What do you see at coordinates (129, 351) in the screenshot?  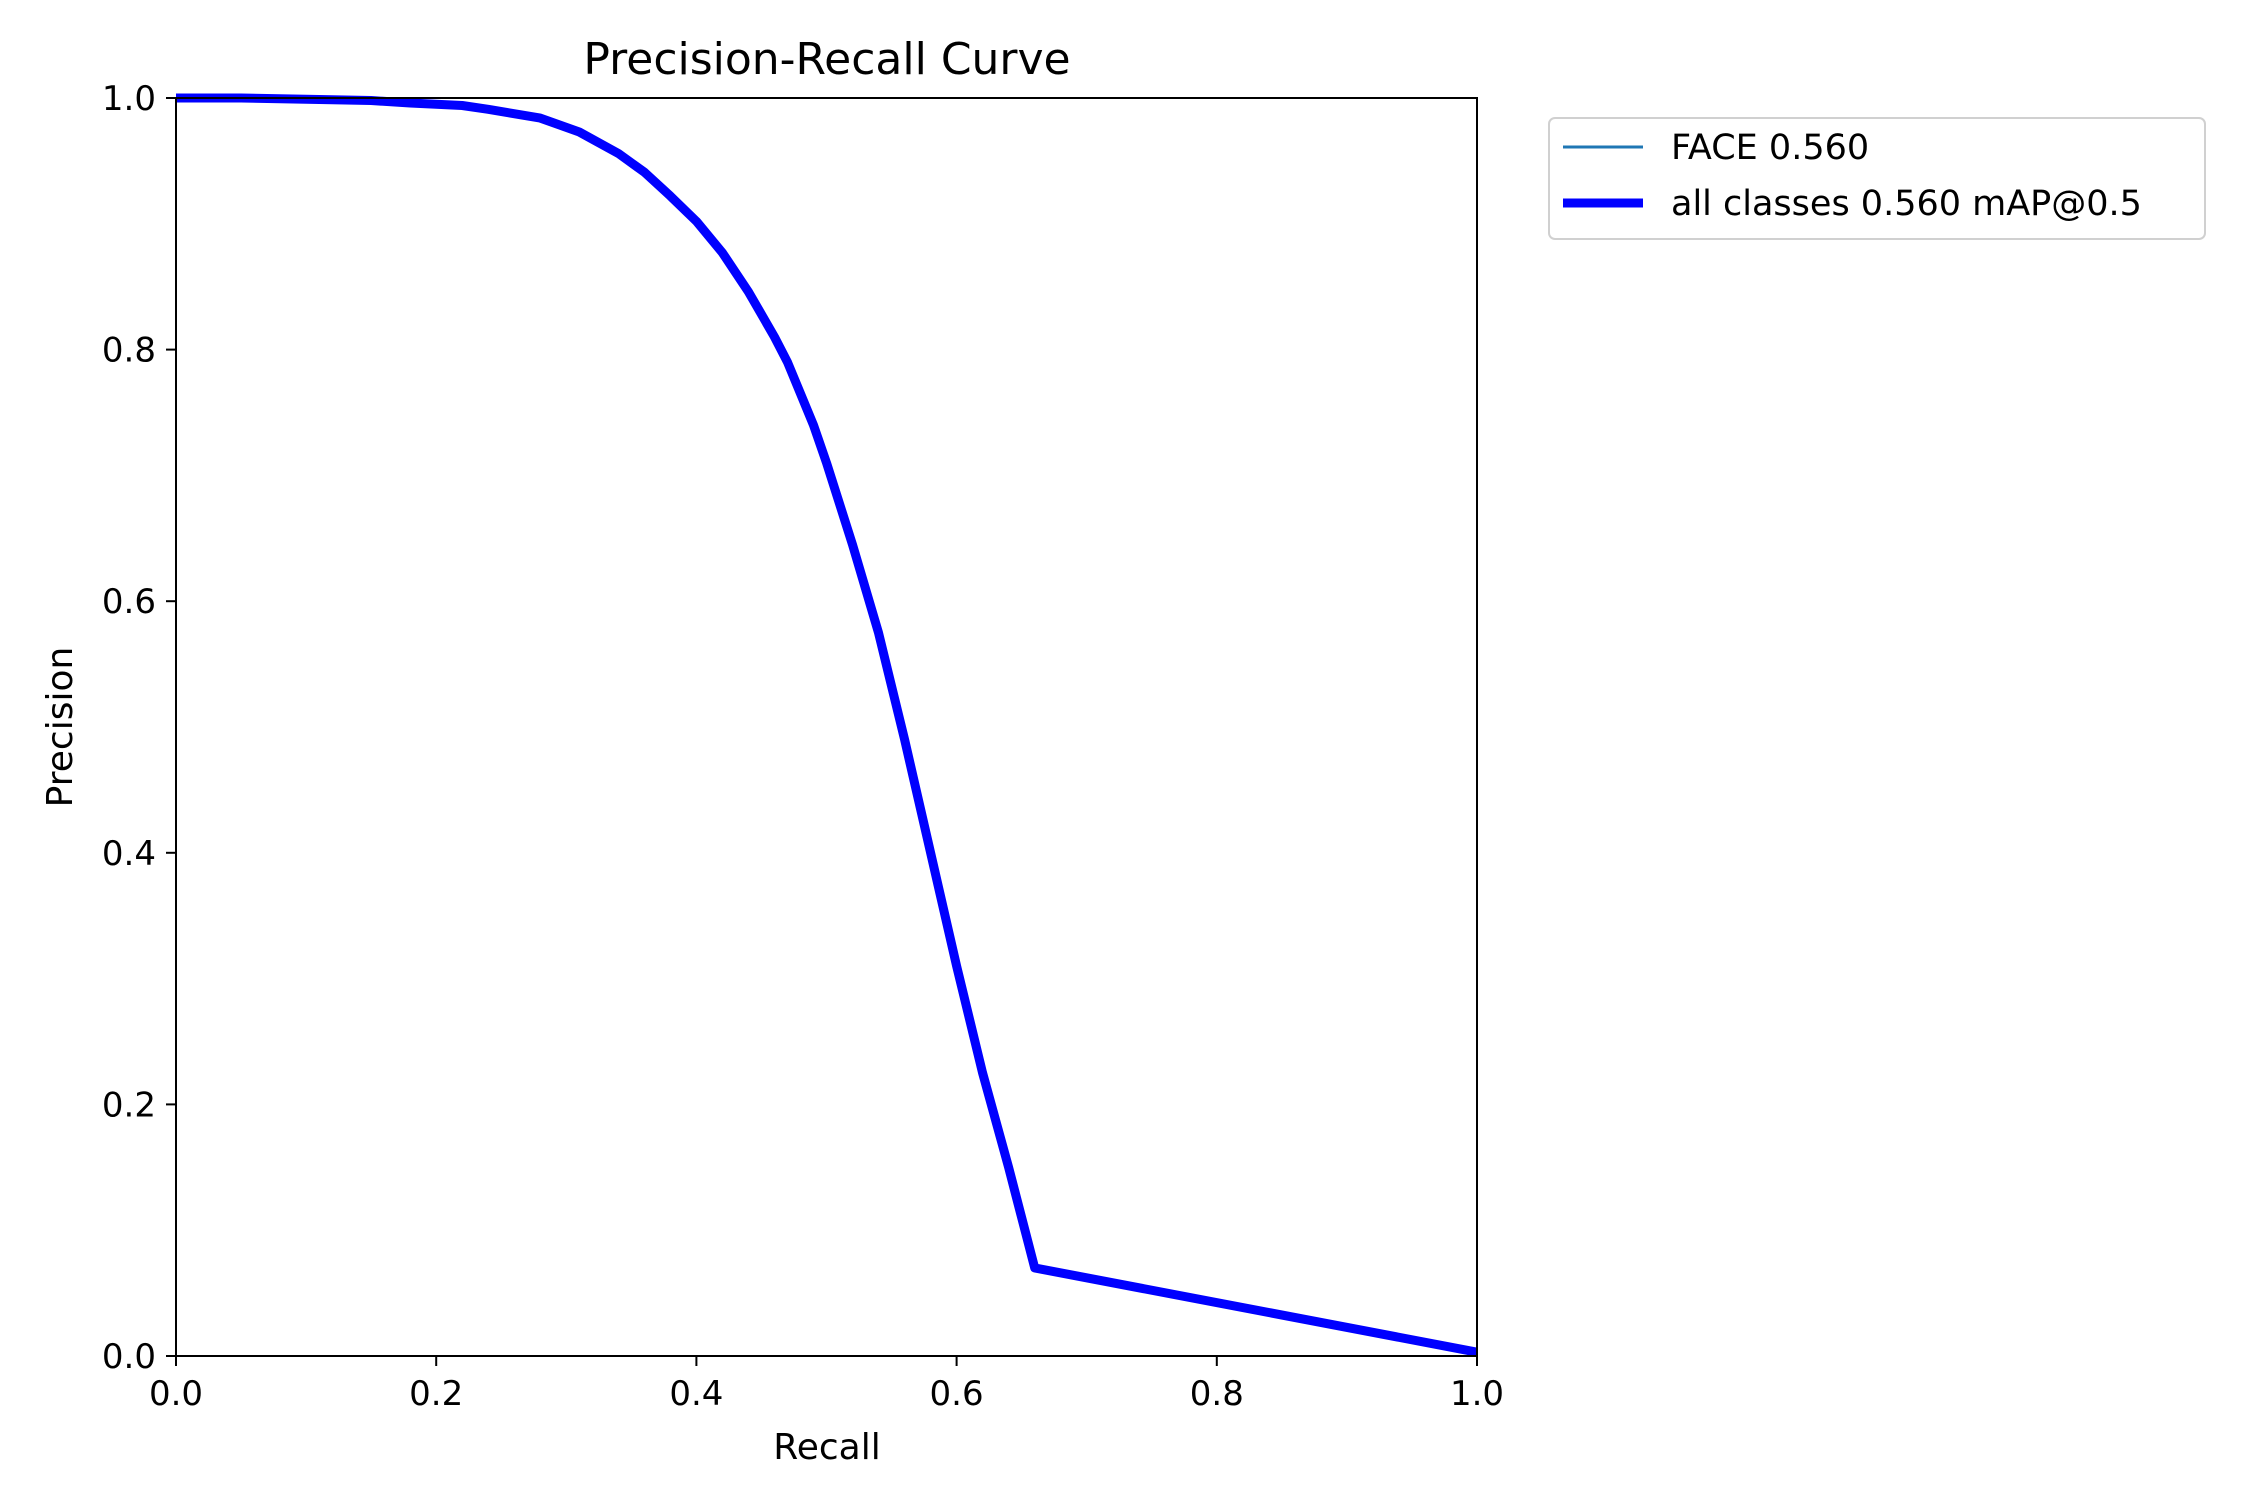 I see `y-tick-label: 0.8` at bounding box center [129, 351].